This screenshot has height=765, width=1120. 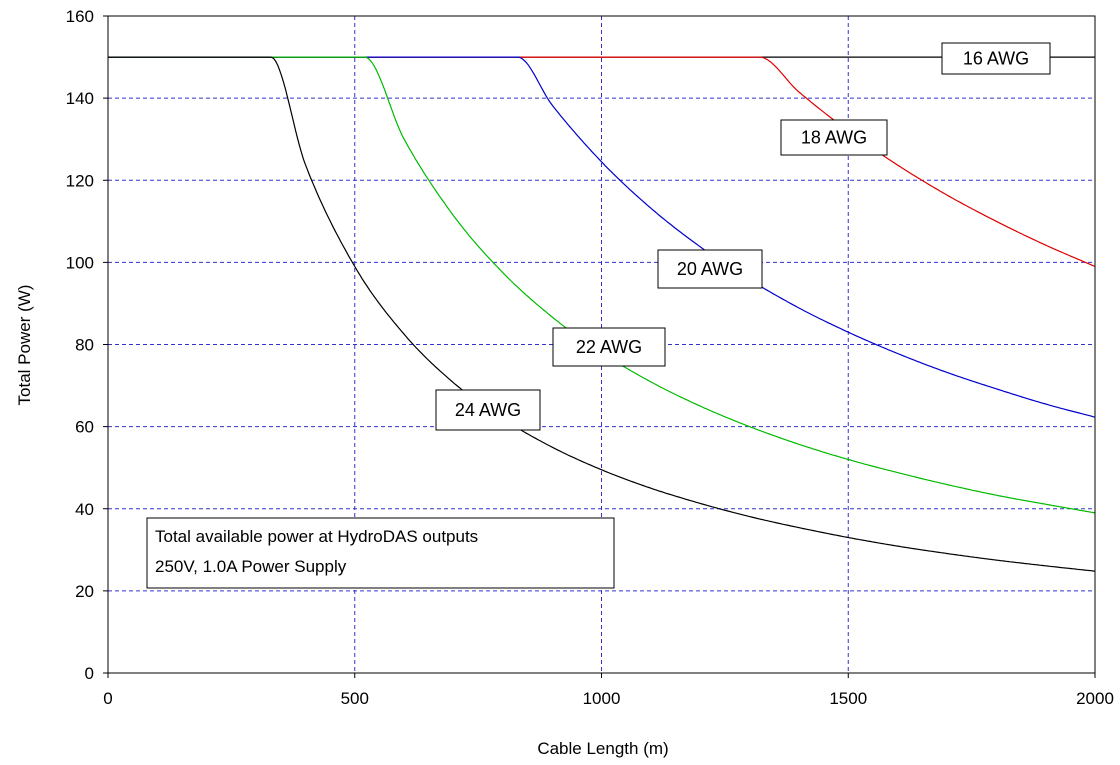 What do you see at coordinates (84, 345) in the screenshot?
I see `y-tick-label: 80` at bounding box center [84, 345].